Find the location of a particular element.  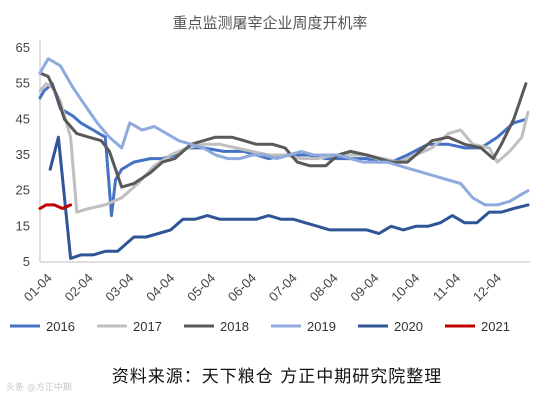

x-tick-label: 03-04 is located at coordinates (119, 287).